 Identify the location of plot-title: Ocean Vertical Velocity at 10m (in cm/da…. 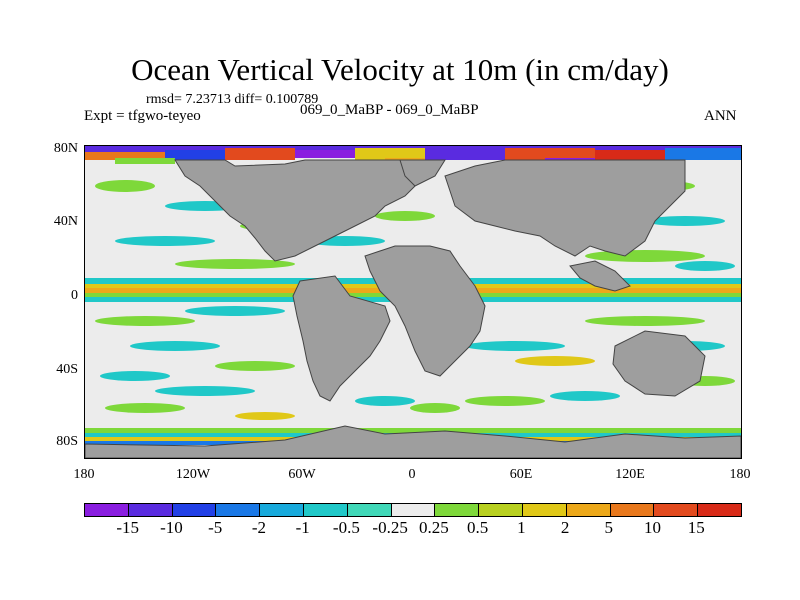
(400, 69).